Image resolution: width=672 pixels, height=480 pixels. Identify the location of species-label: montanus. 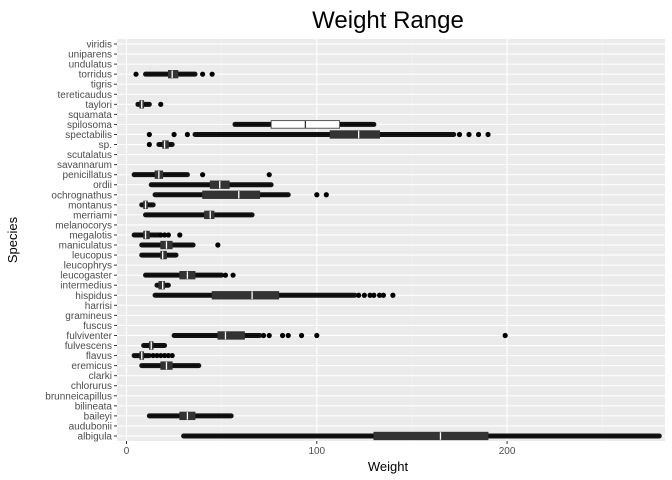
(90, 205).